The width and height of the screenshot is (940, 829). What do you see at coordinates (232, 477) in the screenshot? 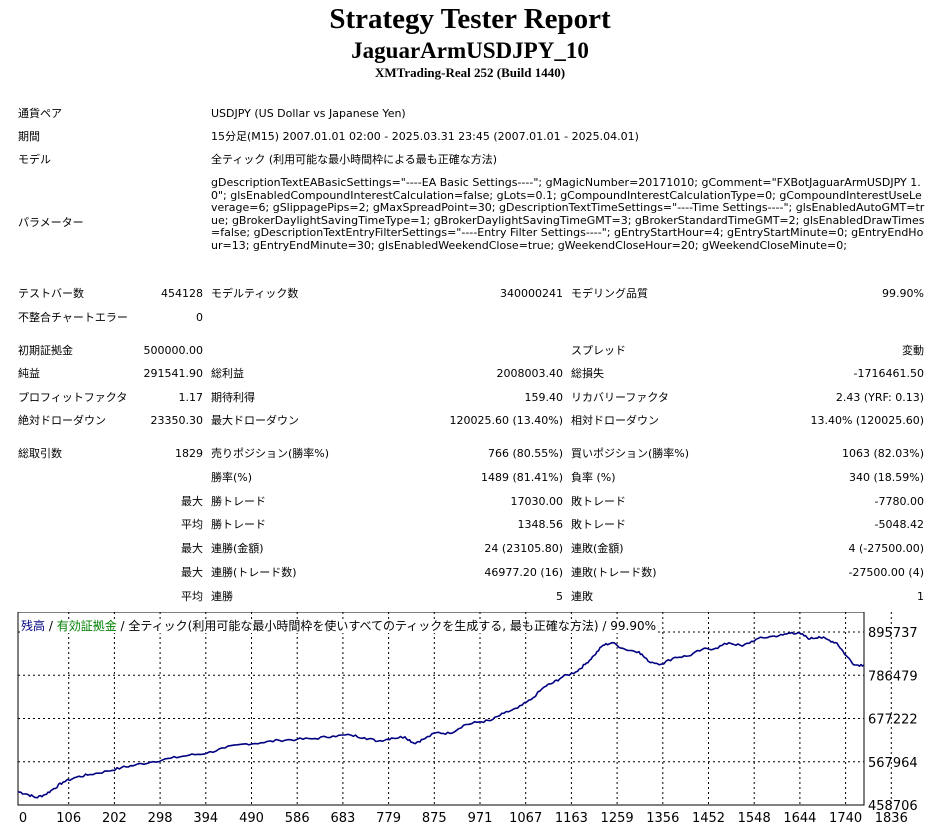
I see `win-rate-label: 勝率(%)` at bounding box center [232, 477].